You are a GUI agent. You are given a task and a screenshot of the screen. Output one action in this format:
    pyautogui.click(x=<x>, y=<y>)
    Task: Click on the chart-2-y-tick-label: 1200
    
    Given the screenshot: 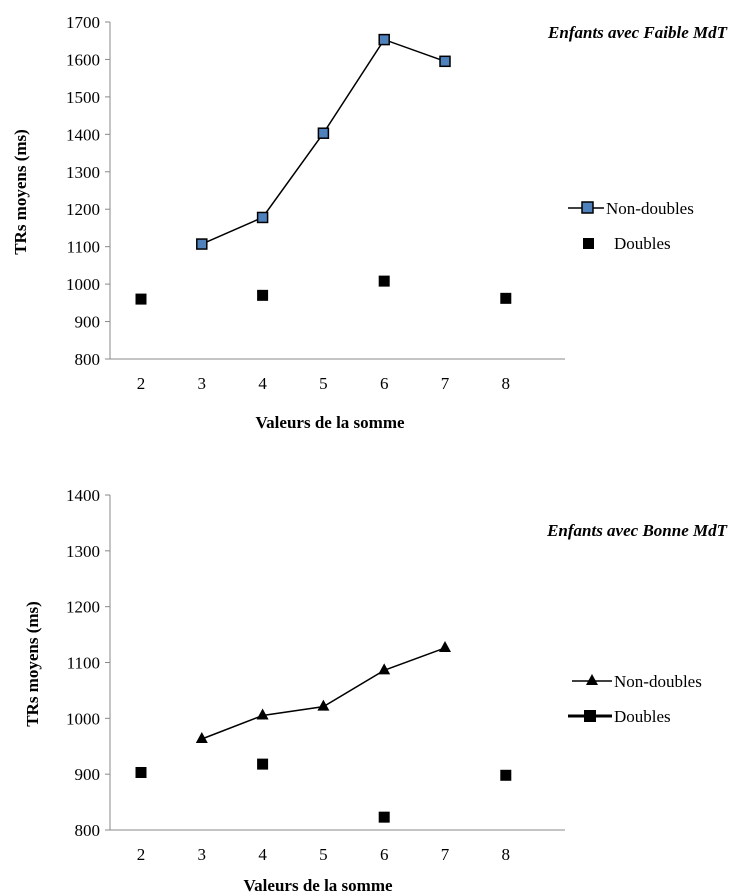 What is the action you would take?
    pyautogui.click(x=83, y=607)
    